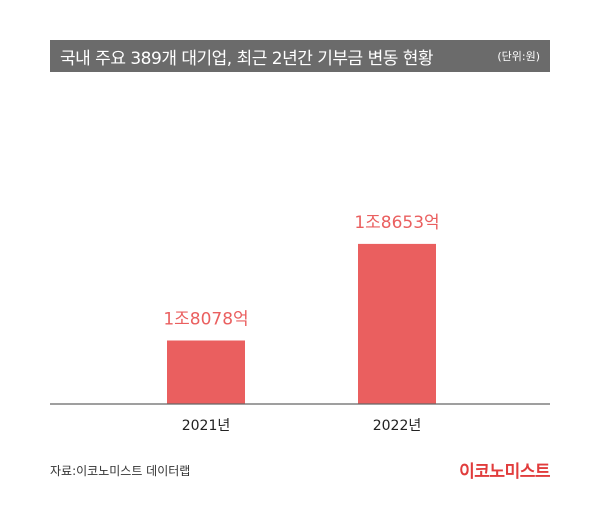  Describe the element at coordinates (397, 426) in the screenshot. I see `x-tick-label-2: 2022년` at that location.